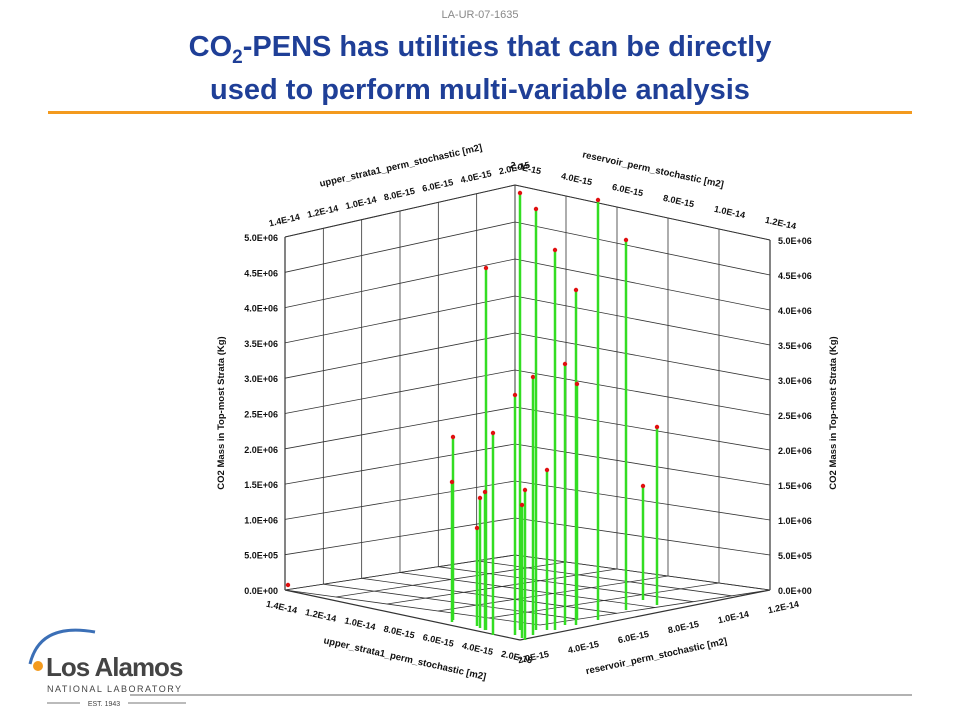 The width and height of the screenshot is (960, 720). Describe the element at coordinates (795, 591) in the screenshot. I see `z-tick-label-right: 0.0E+00` at that location.